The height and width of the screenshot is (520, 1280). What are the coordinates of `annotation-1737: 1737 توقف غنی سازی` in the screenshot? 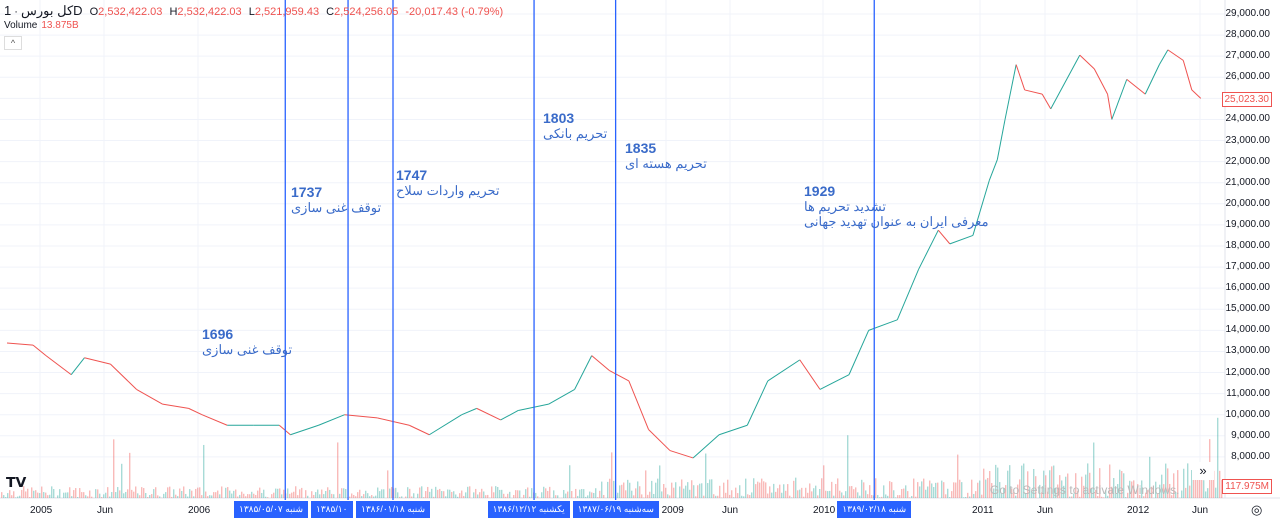 It's located at (336, 200).